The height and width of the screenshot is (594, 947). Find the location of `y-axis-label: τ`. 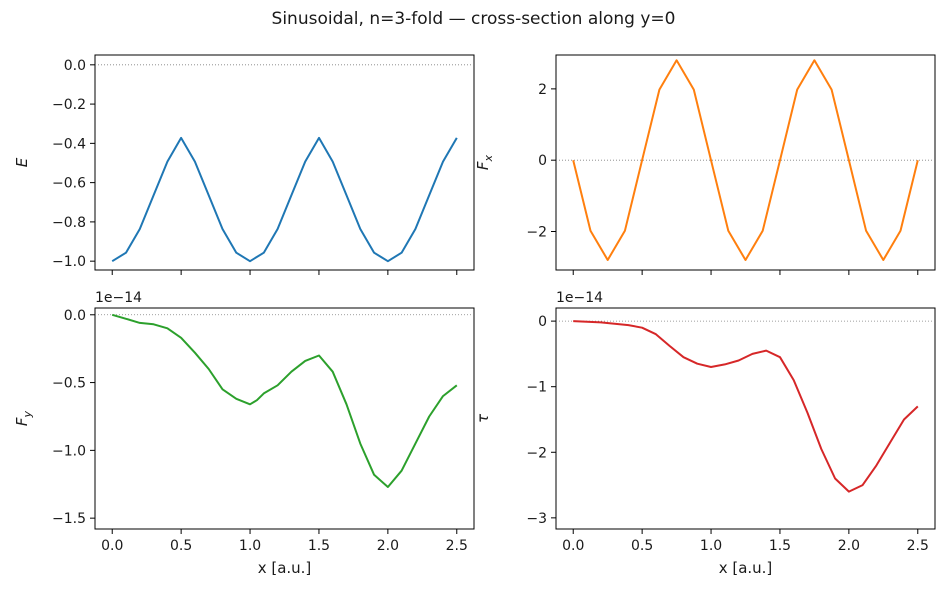

y-axis-label: τ is located at coordinates (483, 418).